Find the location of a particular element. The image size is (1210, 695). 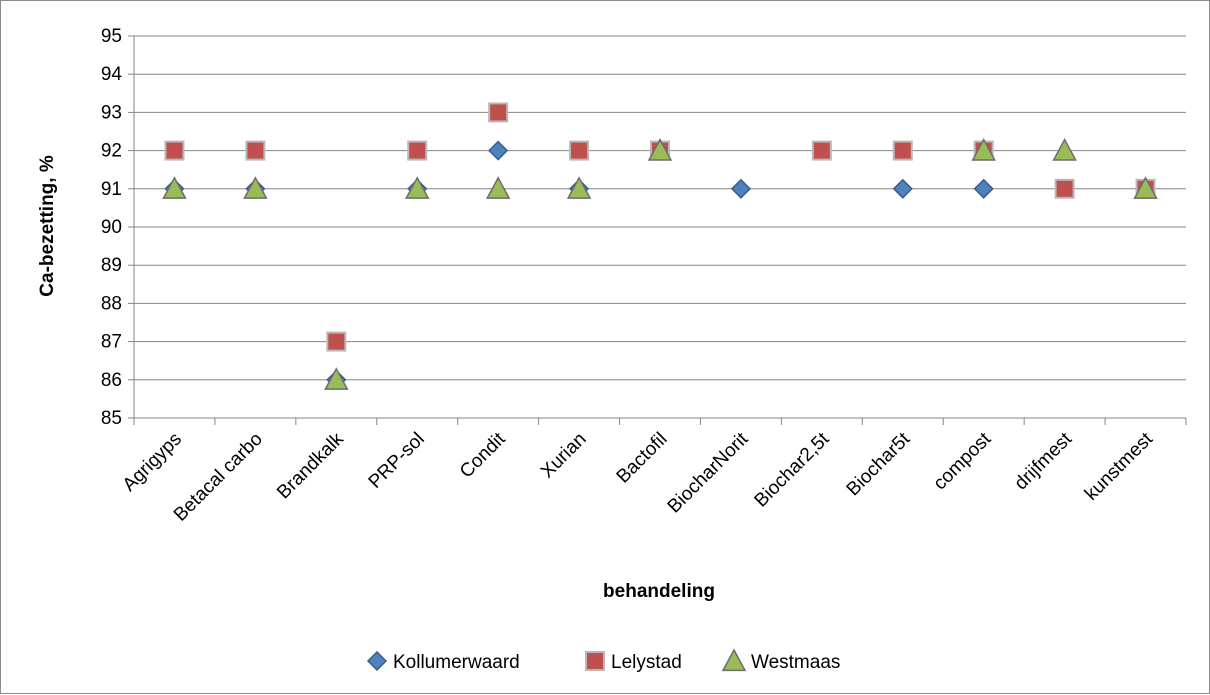

legend-label: Lelystad is located at coordinates (646, 662).